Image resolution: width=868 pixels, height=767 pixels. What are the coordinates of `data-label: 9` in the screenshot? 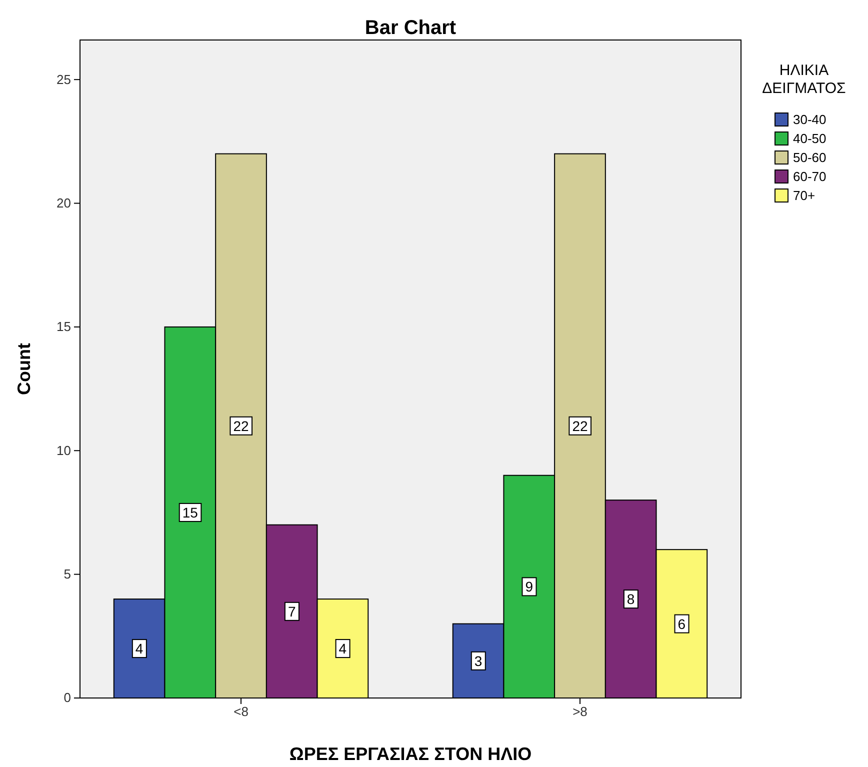 It's located at (529, 586).